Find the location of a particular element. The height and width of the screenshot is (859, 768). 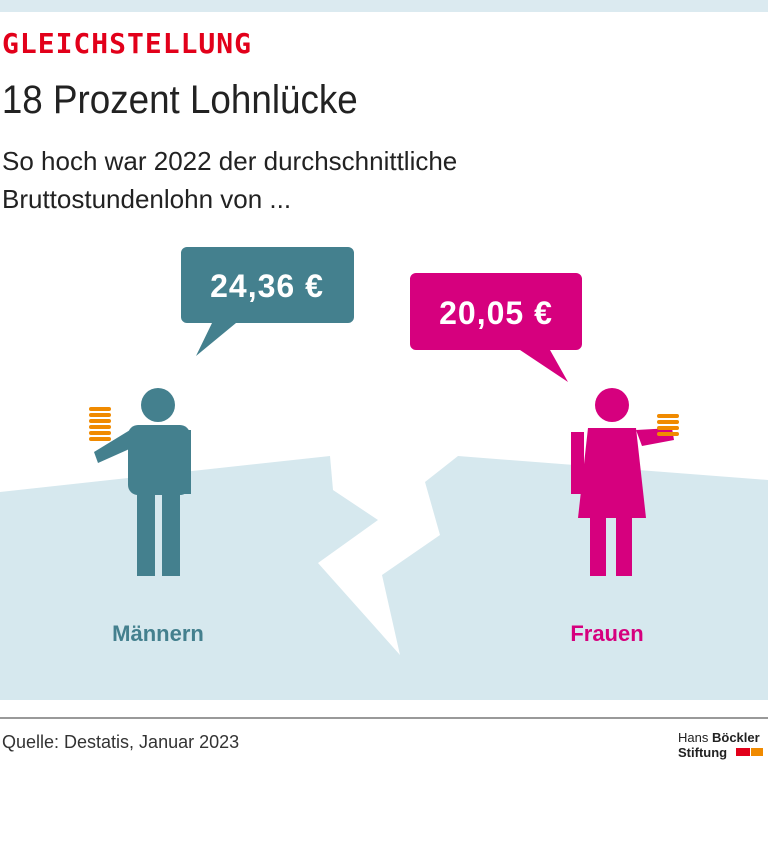

group-label: Frauen is located at coordinates (606, 633).